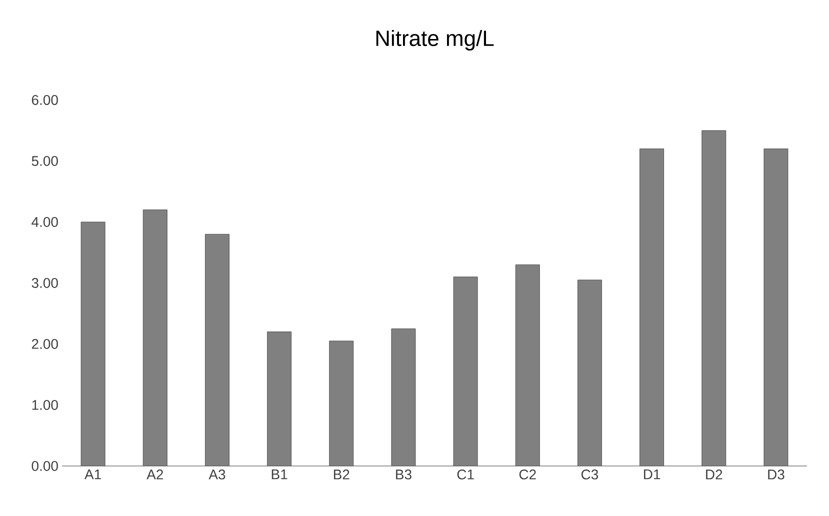 The height and width of the screenshot is (516, 829). What do you see at coordinates (45, 222) in the screenshot?
I see `y-tick-label: 4.00` at bounding box center [45, 222].